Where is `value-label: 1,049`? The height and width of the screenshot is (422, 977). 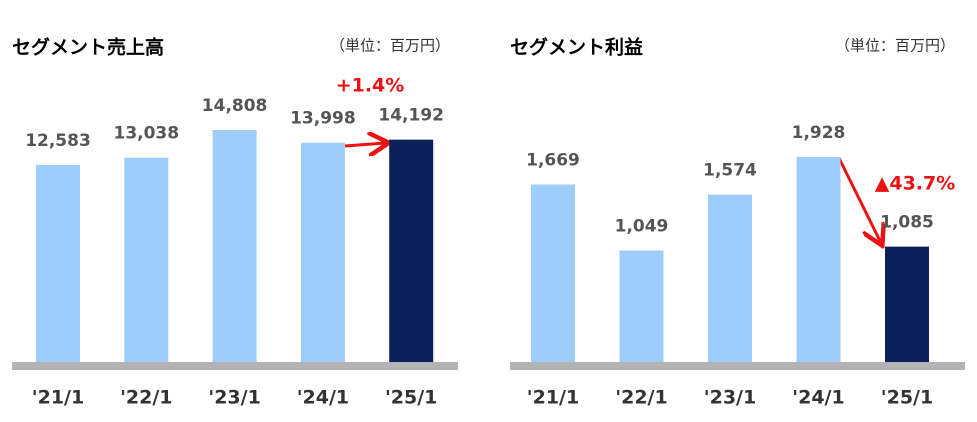 value-label: 1,049 is located at coordinates (642, 226).